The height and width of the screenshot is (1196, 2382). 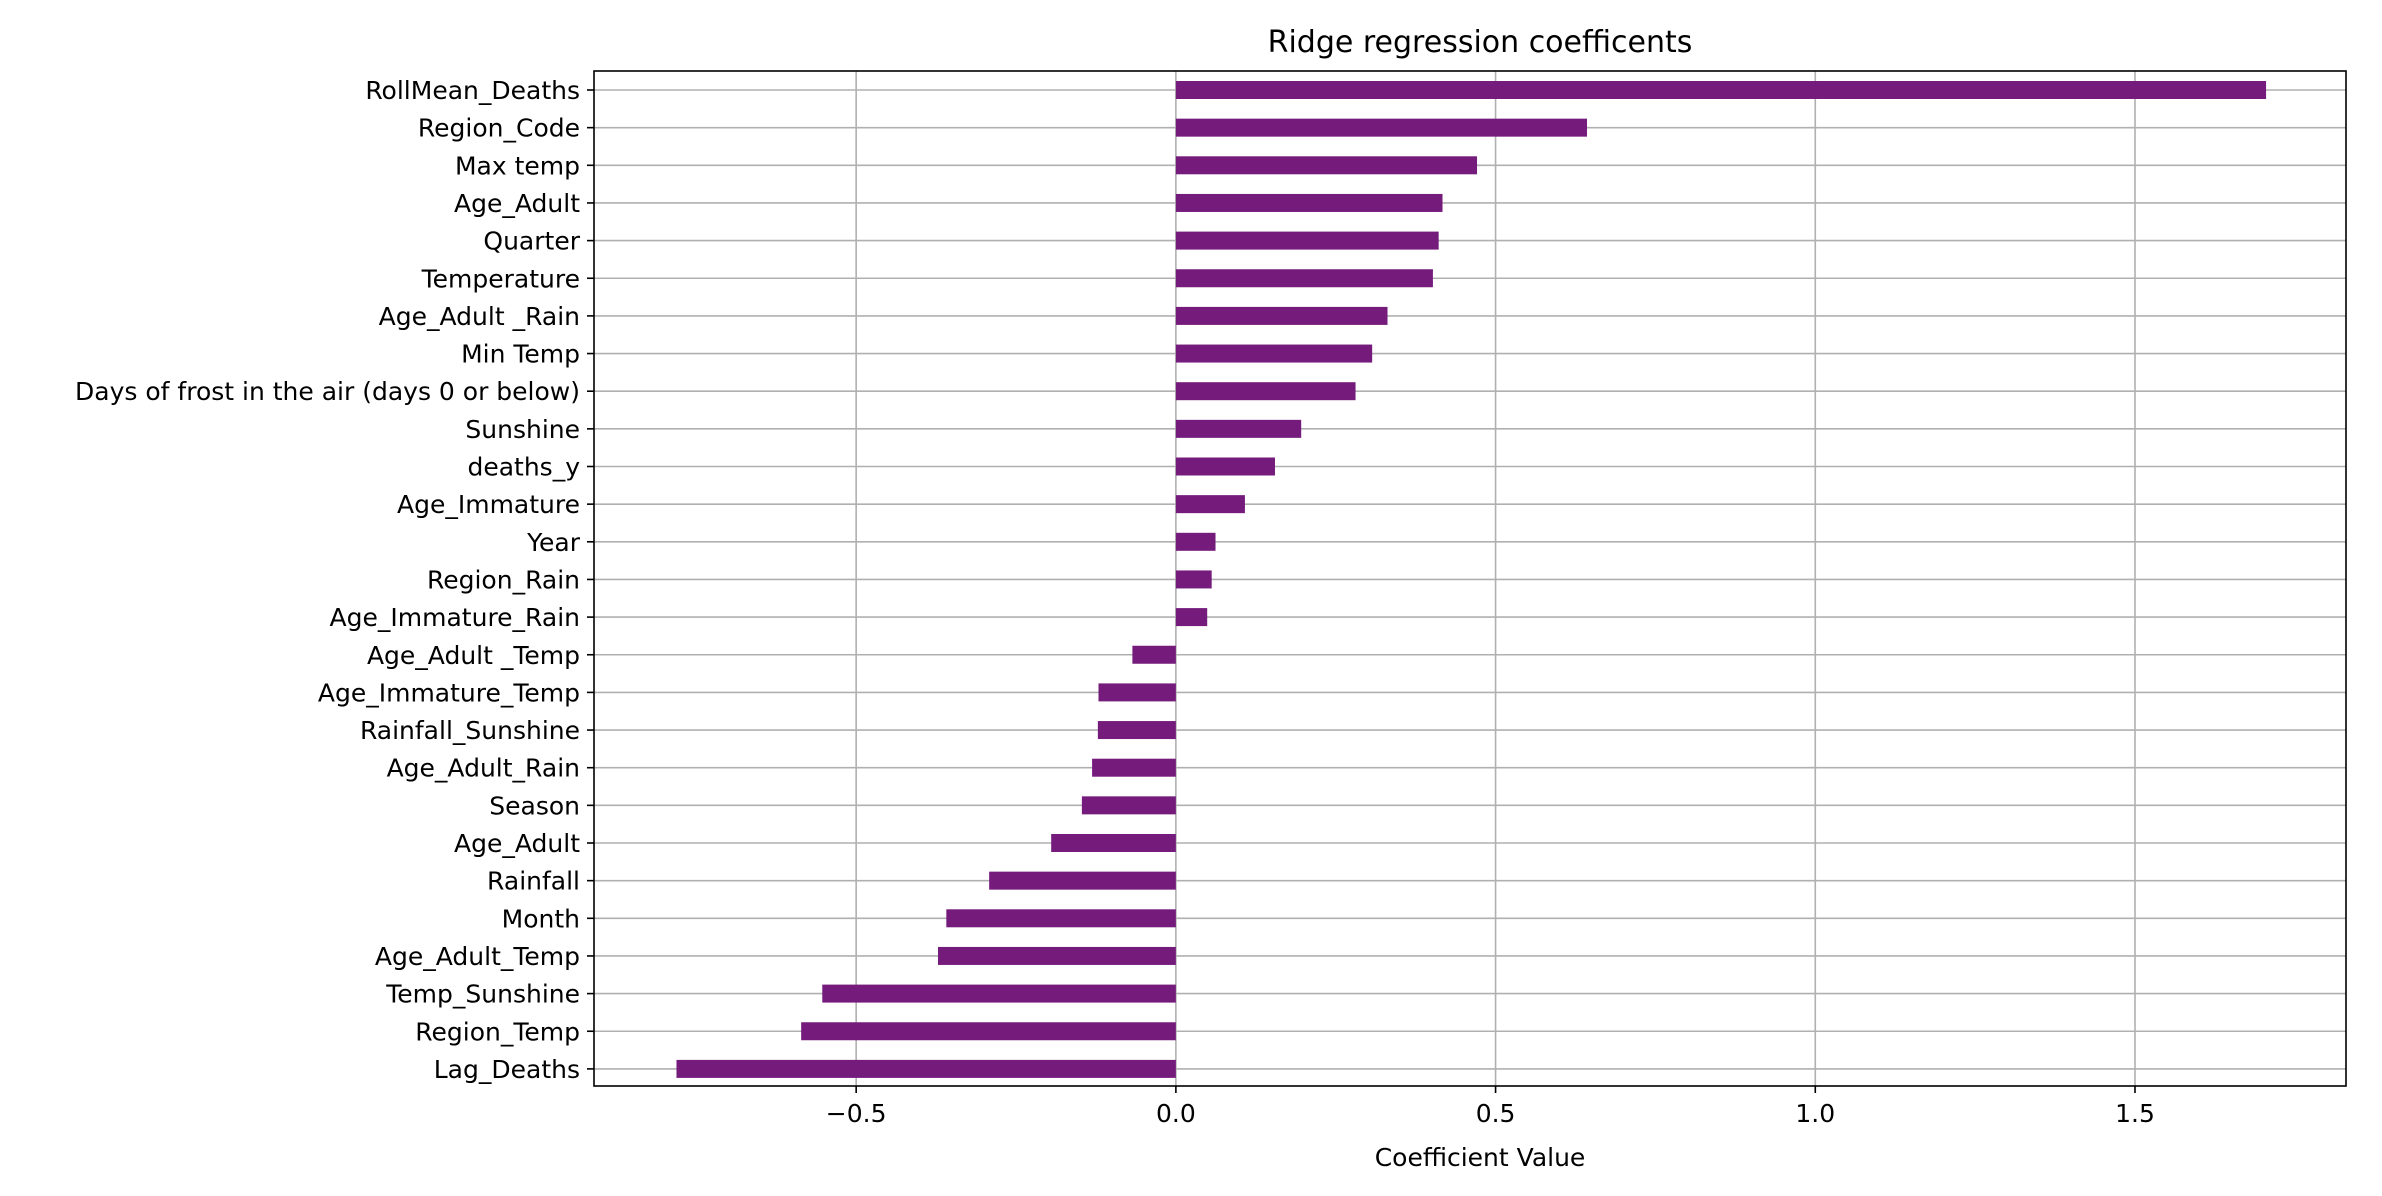 I want to click on x-tick-label: 0.5, so click(x=1496, y=1113).